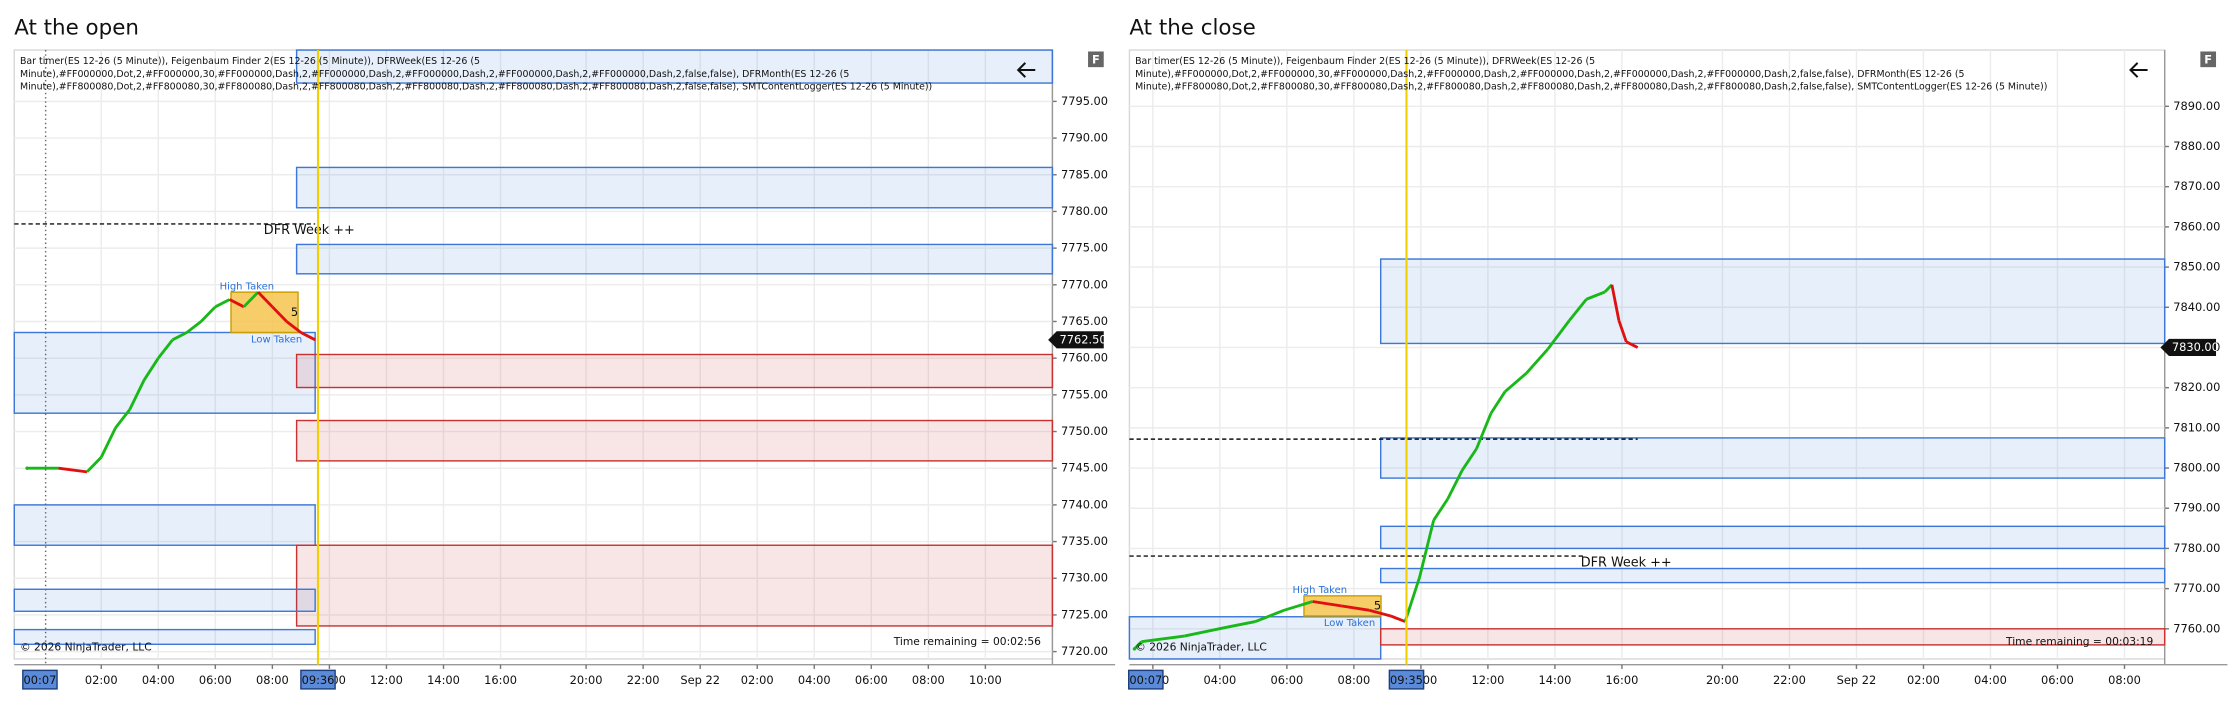 Image resolution: width=2236 pixels, height=709 pixels. I want to click on chart-title: At the open, so click(76, 28).